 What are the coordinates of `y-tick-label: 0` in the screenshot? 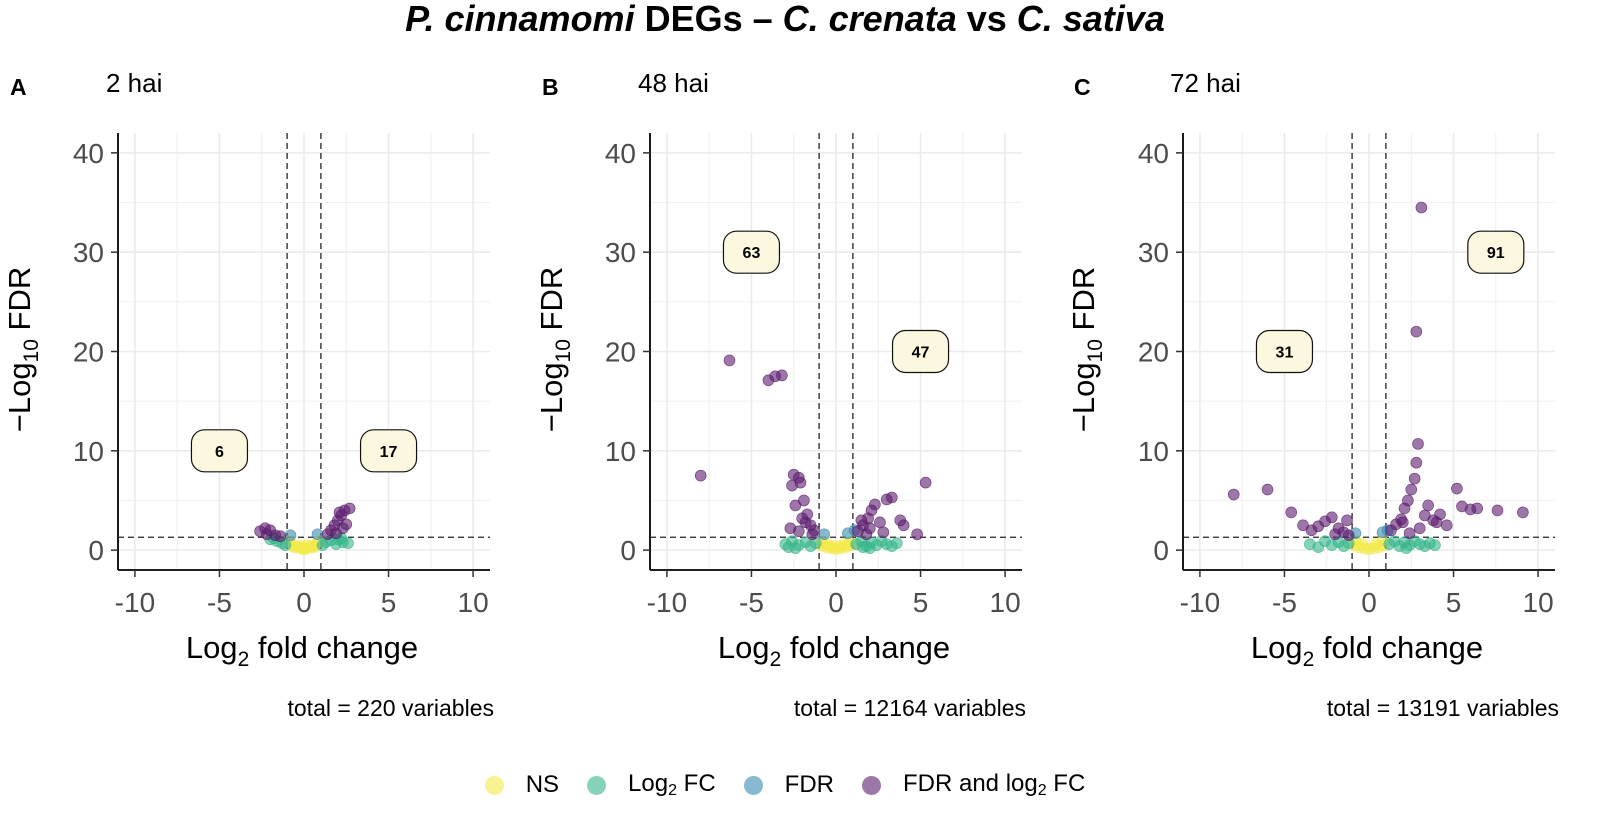 It's located at (96, 550).